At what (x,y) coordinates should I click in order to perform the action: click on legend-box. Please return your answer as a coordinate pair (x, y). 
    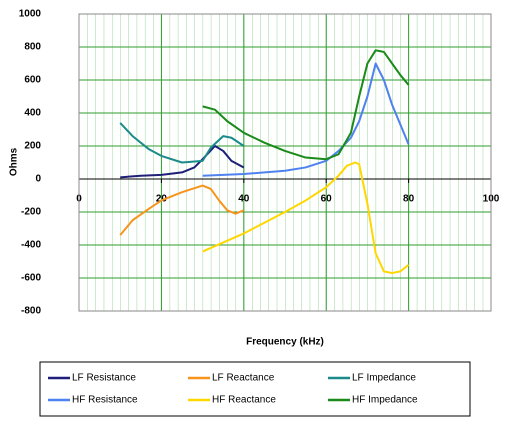
    Looking at the image, I should click on (255, 389).